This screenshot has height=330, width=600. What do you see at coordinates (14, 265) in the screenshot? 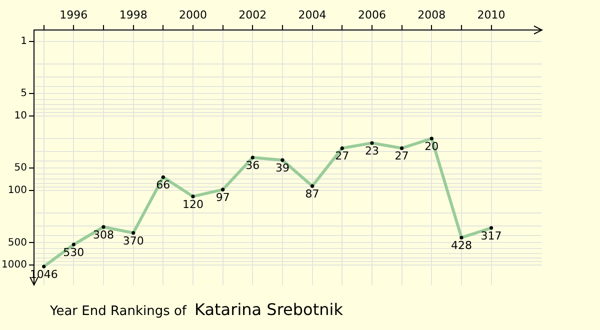
I see `y-tick-label: 1000` at bounding box center [14, 265].